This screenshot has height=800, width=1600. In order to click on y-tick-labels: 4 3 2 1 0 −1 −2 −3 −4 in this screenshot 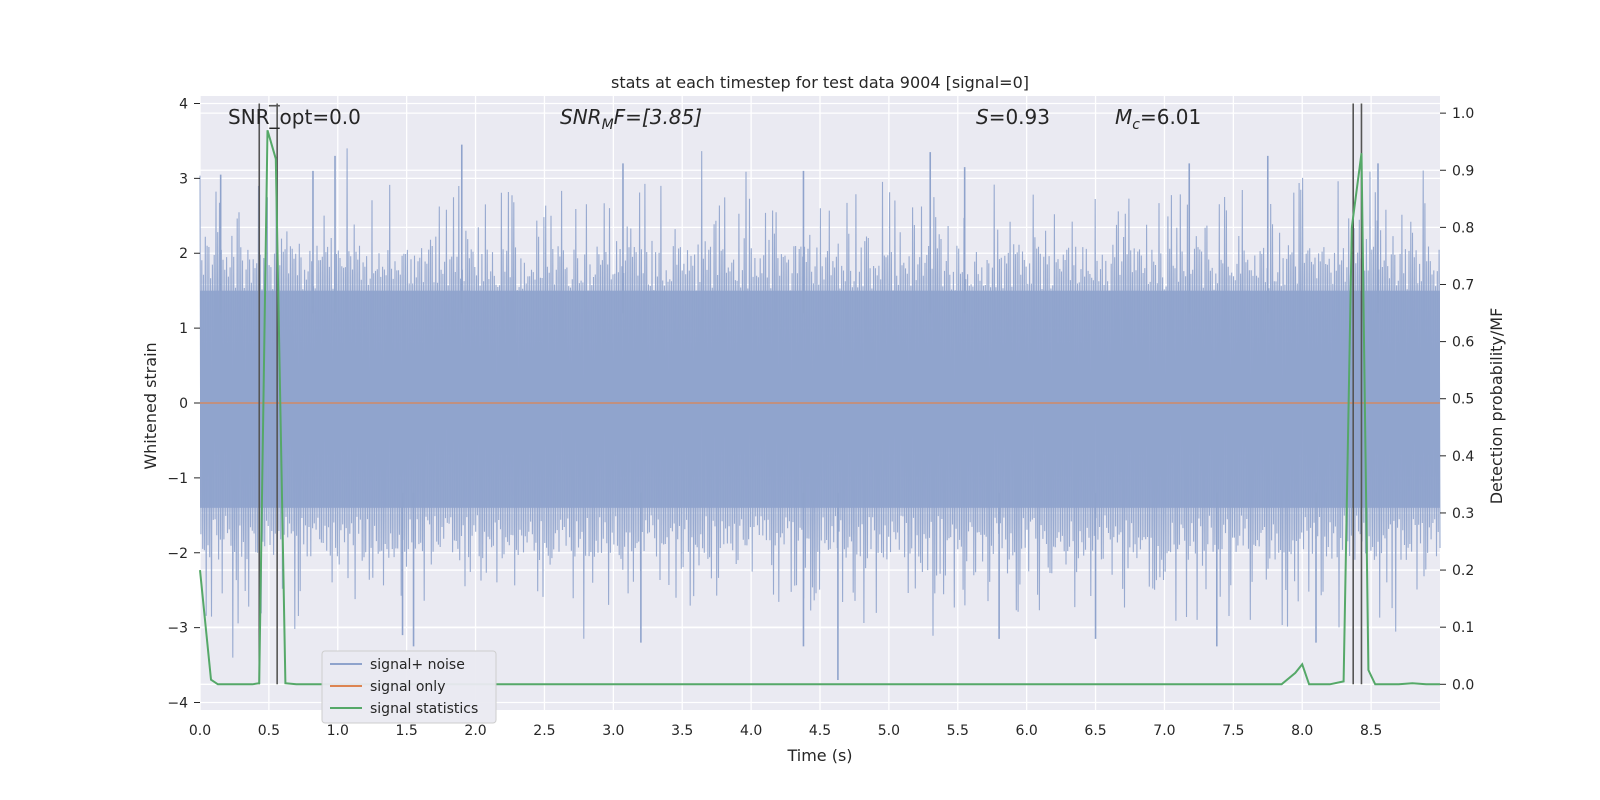, I will do `click(183, 404)`.